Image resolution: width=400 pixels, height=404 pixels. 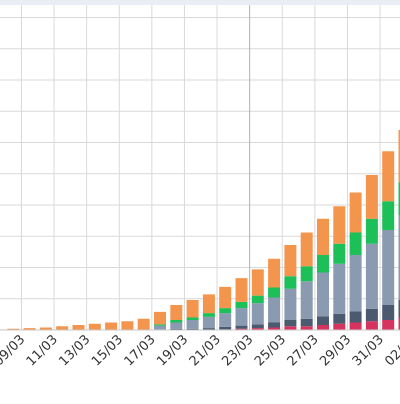 What do you see at coordinates (270, 350) in the screenshot?
I see `x-tick-label: 25/03` at bounding box center [270, 350].